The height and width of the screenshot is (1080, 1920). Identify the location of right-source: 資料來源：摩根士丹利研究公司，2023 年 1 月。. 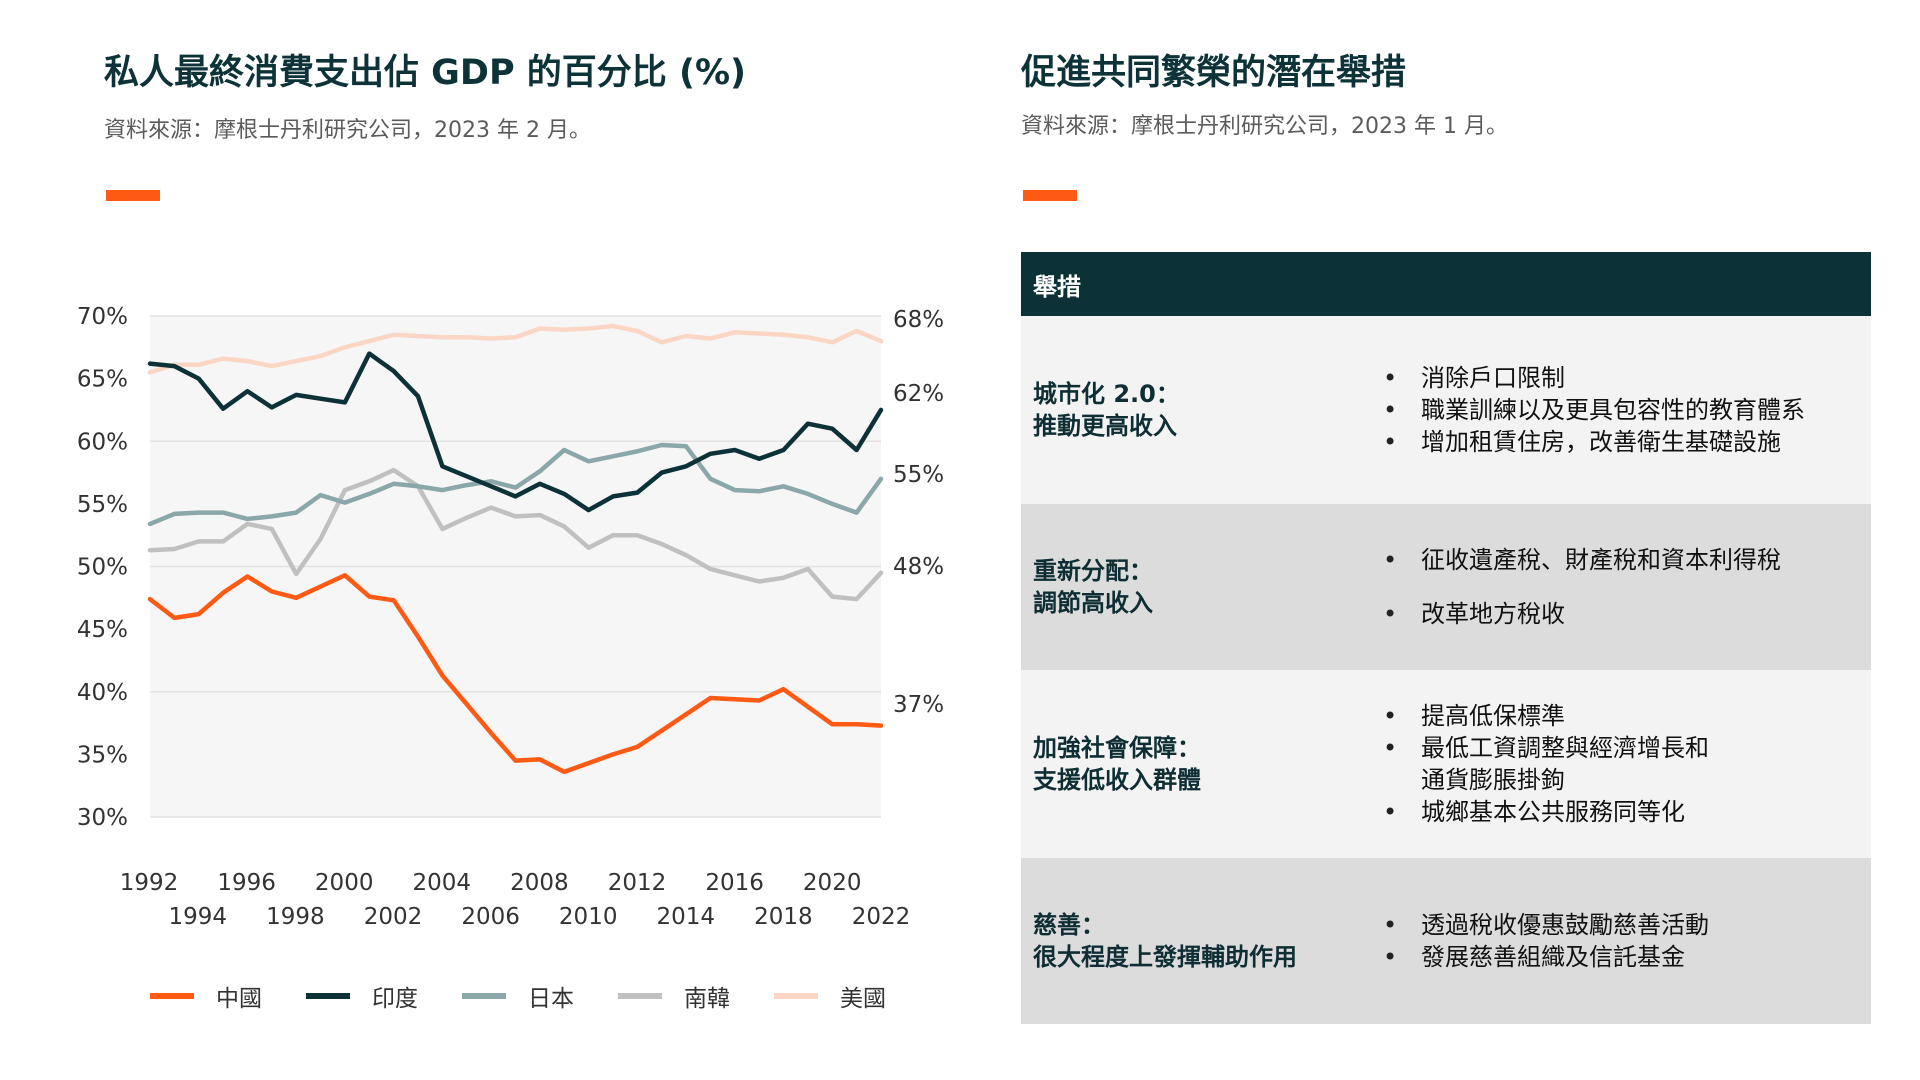
(1264, 126).